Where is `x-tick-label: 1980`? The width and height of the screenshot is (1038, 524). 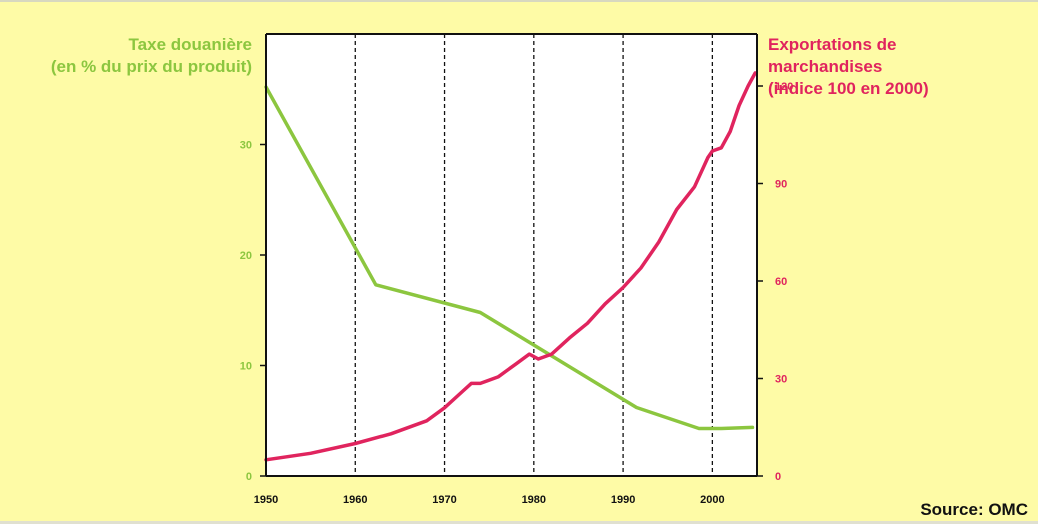
x-tick-label: 1980 is located at coordinates (534, 500).